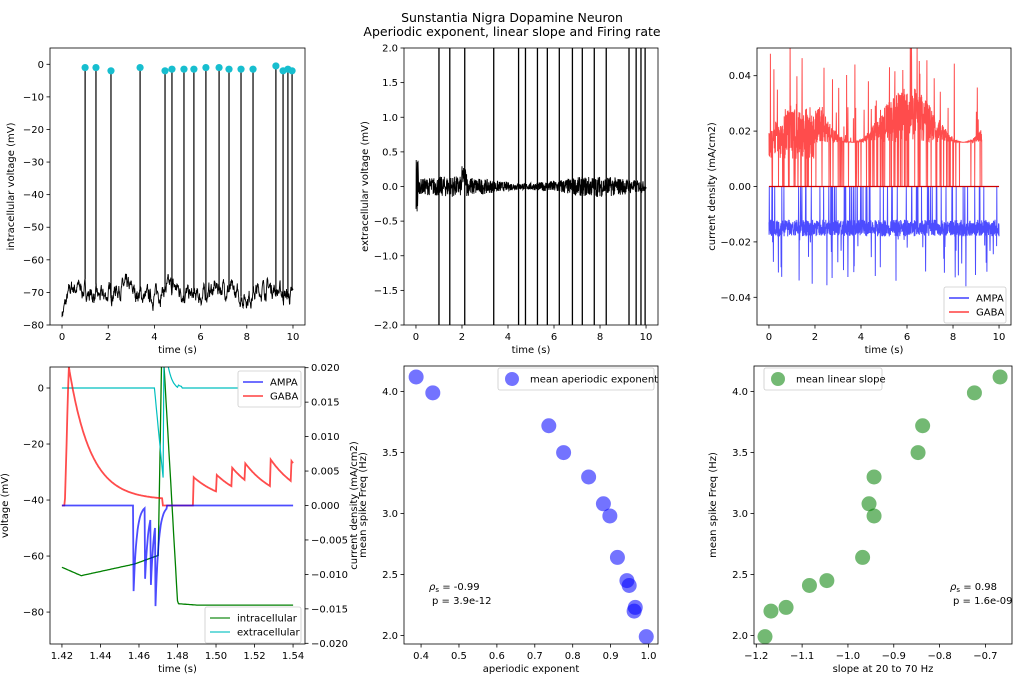 This screenshot has width=1024, height=683. What do you see at coordinates (5, 505) in the screenshot?
I see `y-axis-label: voltage (mV)` at bounding box center [5, 505].